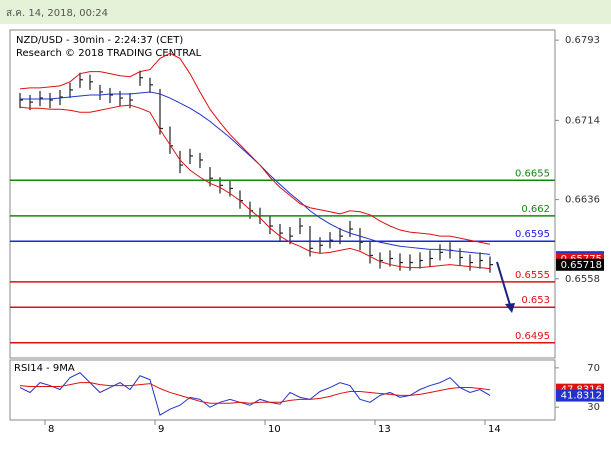  Describe the element at coordinates (57, 13) in the screenshot. I see `date-header: ส.ค. 14, 2018, 00:24` at that location.